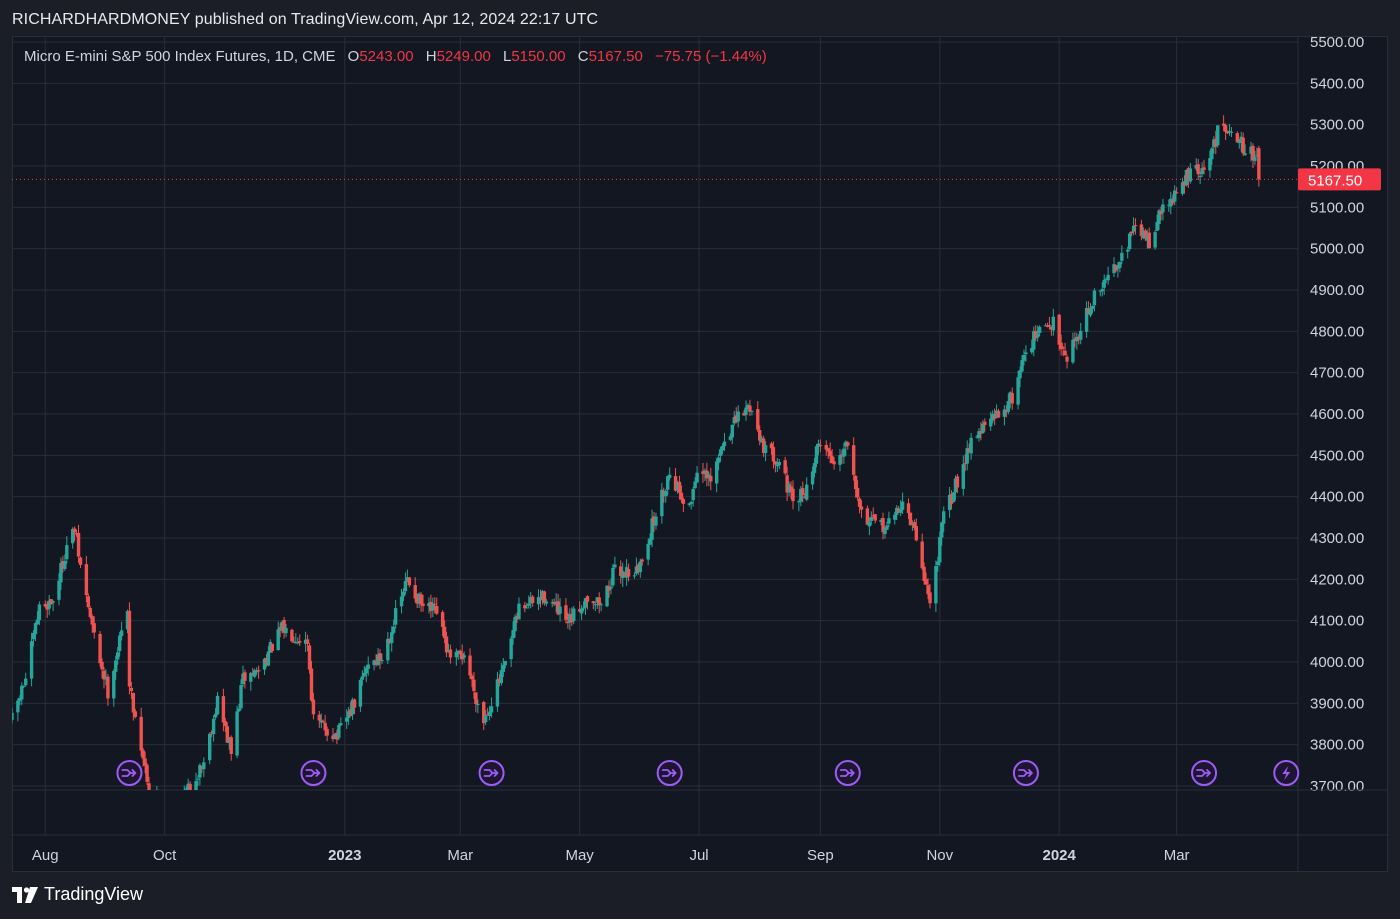  What do you see at coordinates (1337, 579) in the screenshot?
I see `price-tick-label: 4200.00` at bounding box center [1337, 579].